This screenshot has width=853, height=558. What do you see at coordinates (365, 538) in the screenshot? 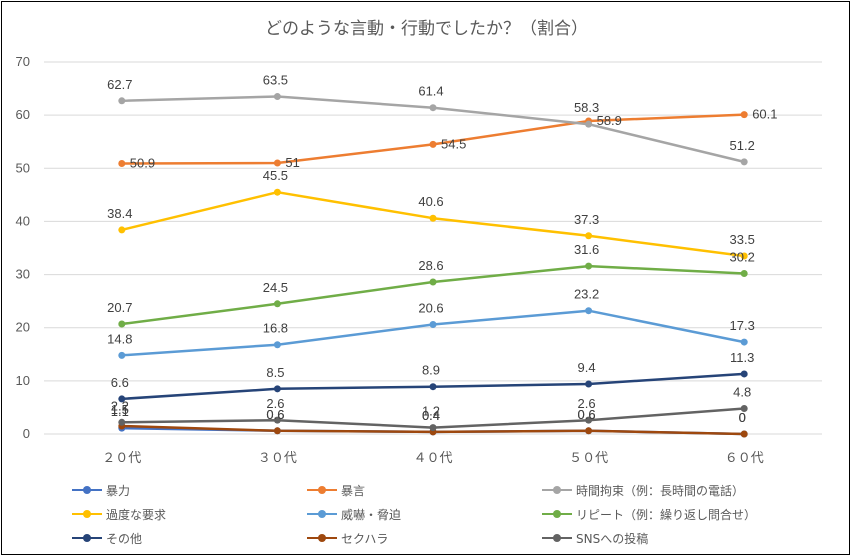
I see `legend-label: セクハラ` at bounding box center [365, 538].